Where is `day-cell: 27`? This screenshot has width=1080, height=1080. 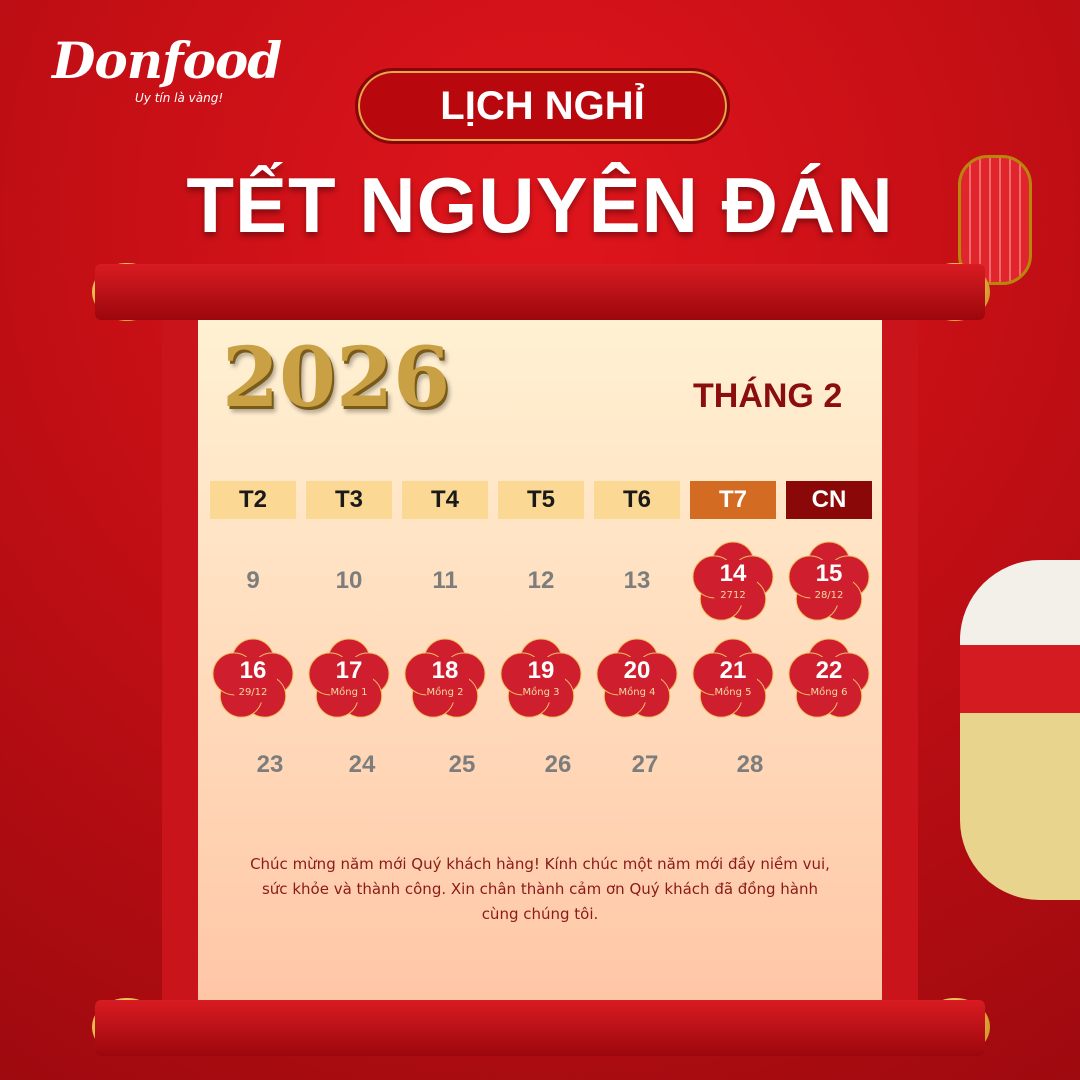 day-cell: 27 is located at coordinates (645, 764).